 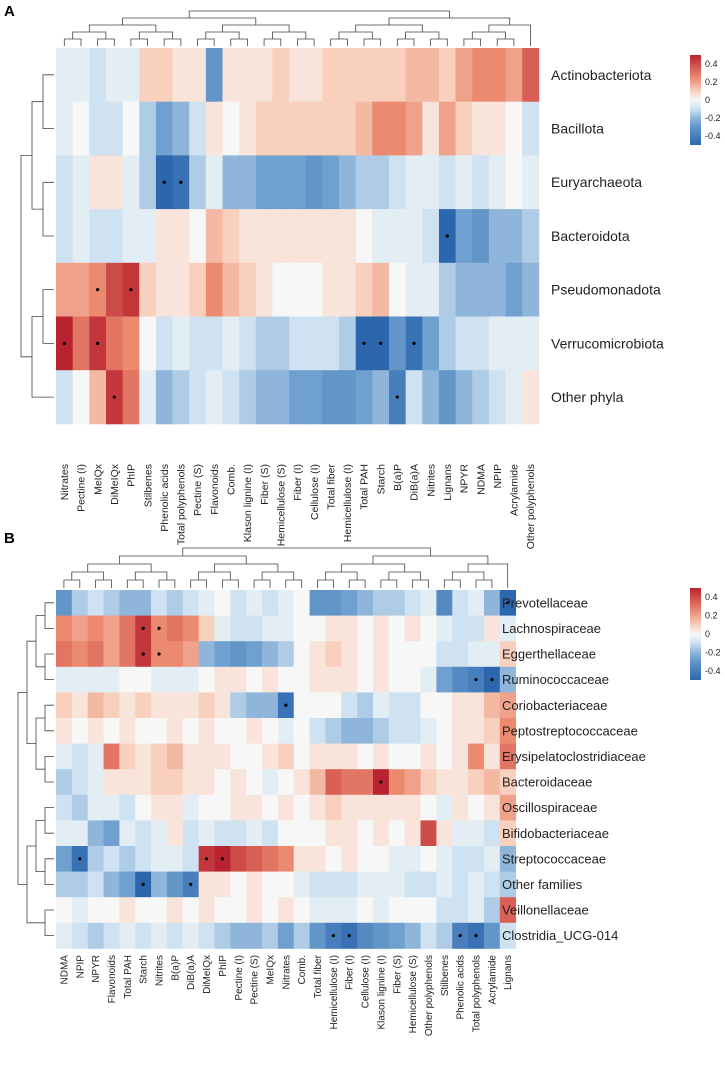 What do you see at coordinates (711, 64) in the screenshot?
I see `legend-tick-label: 0.4` at bounding box center [711, 64].